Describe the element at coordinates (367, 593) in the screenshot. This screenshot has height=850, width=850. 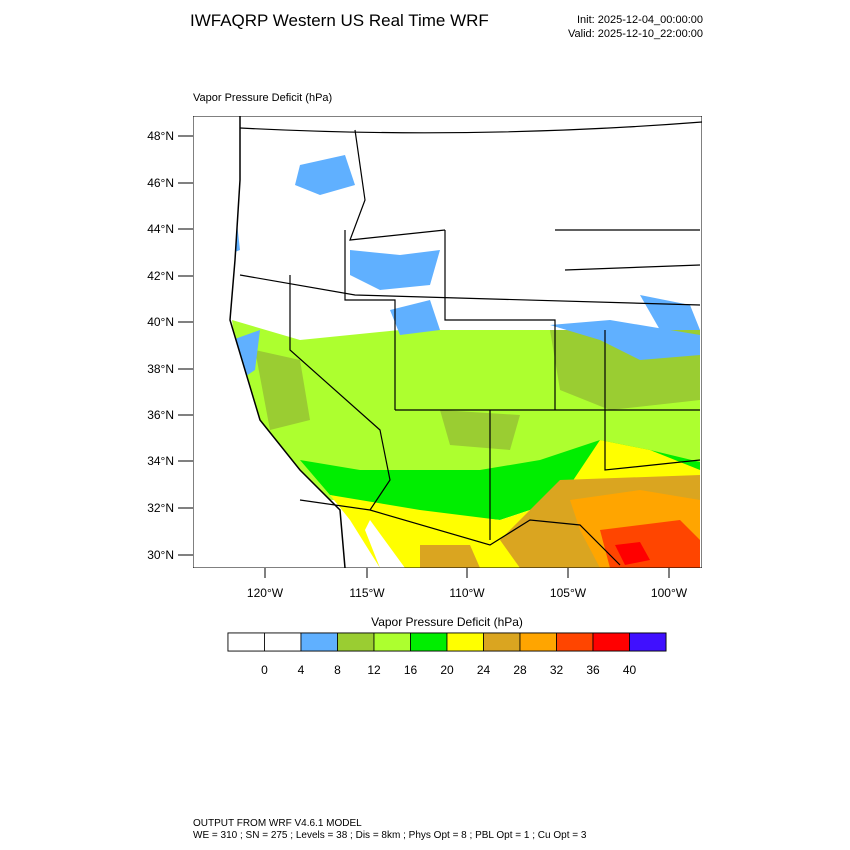
I see `lon-tick-label: 115°W` at that location.